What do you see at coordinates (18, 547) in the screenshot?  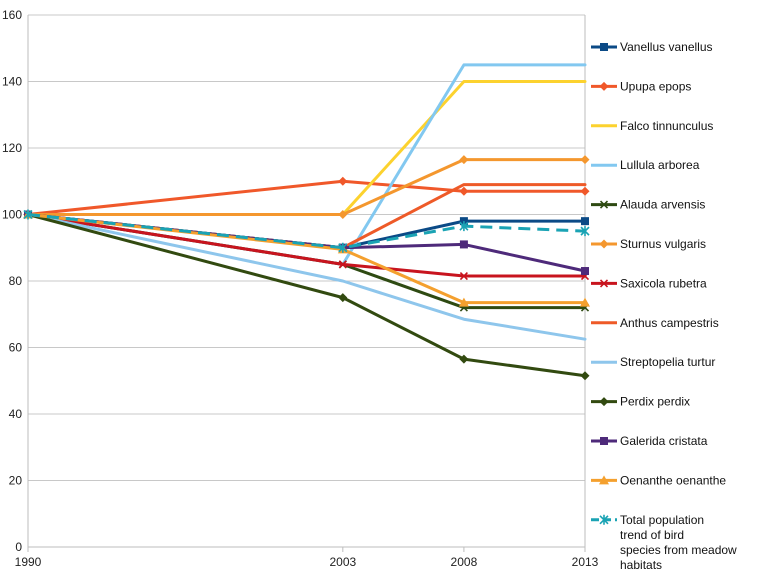 I see `y-tick-label: 0` at bounding box center [18, 547].